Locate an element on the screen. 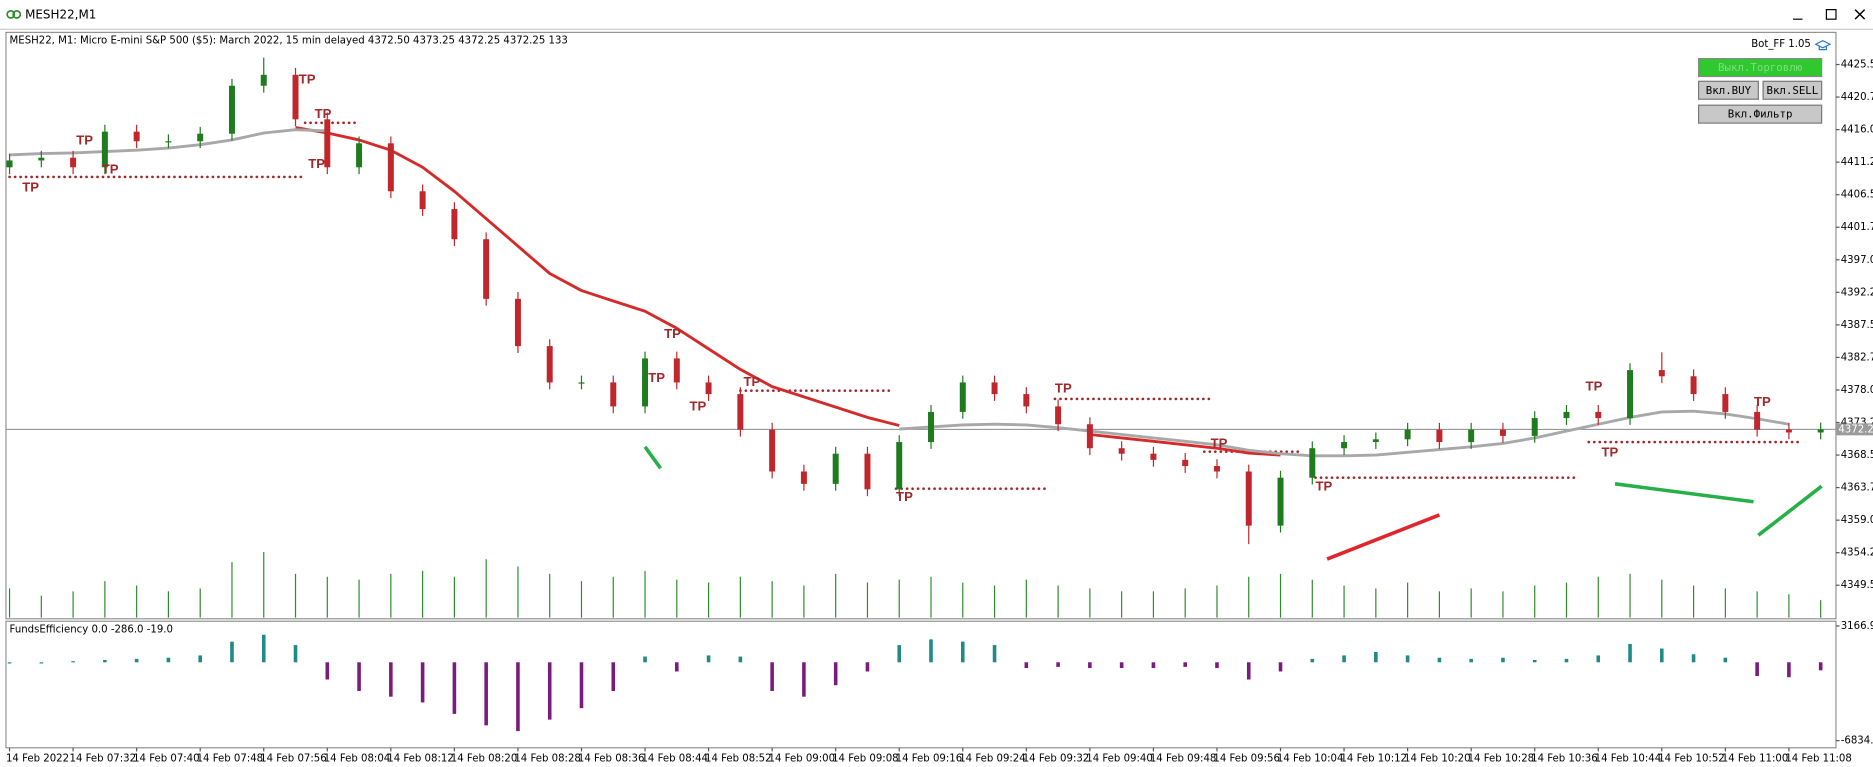 The image size is (1873, 767). x-tick-label: 14 Feb 09:32 is located at coordinates (1056, 759).